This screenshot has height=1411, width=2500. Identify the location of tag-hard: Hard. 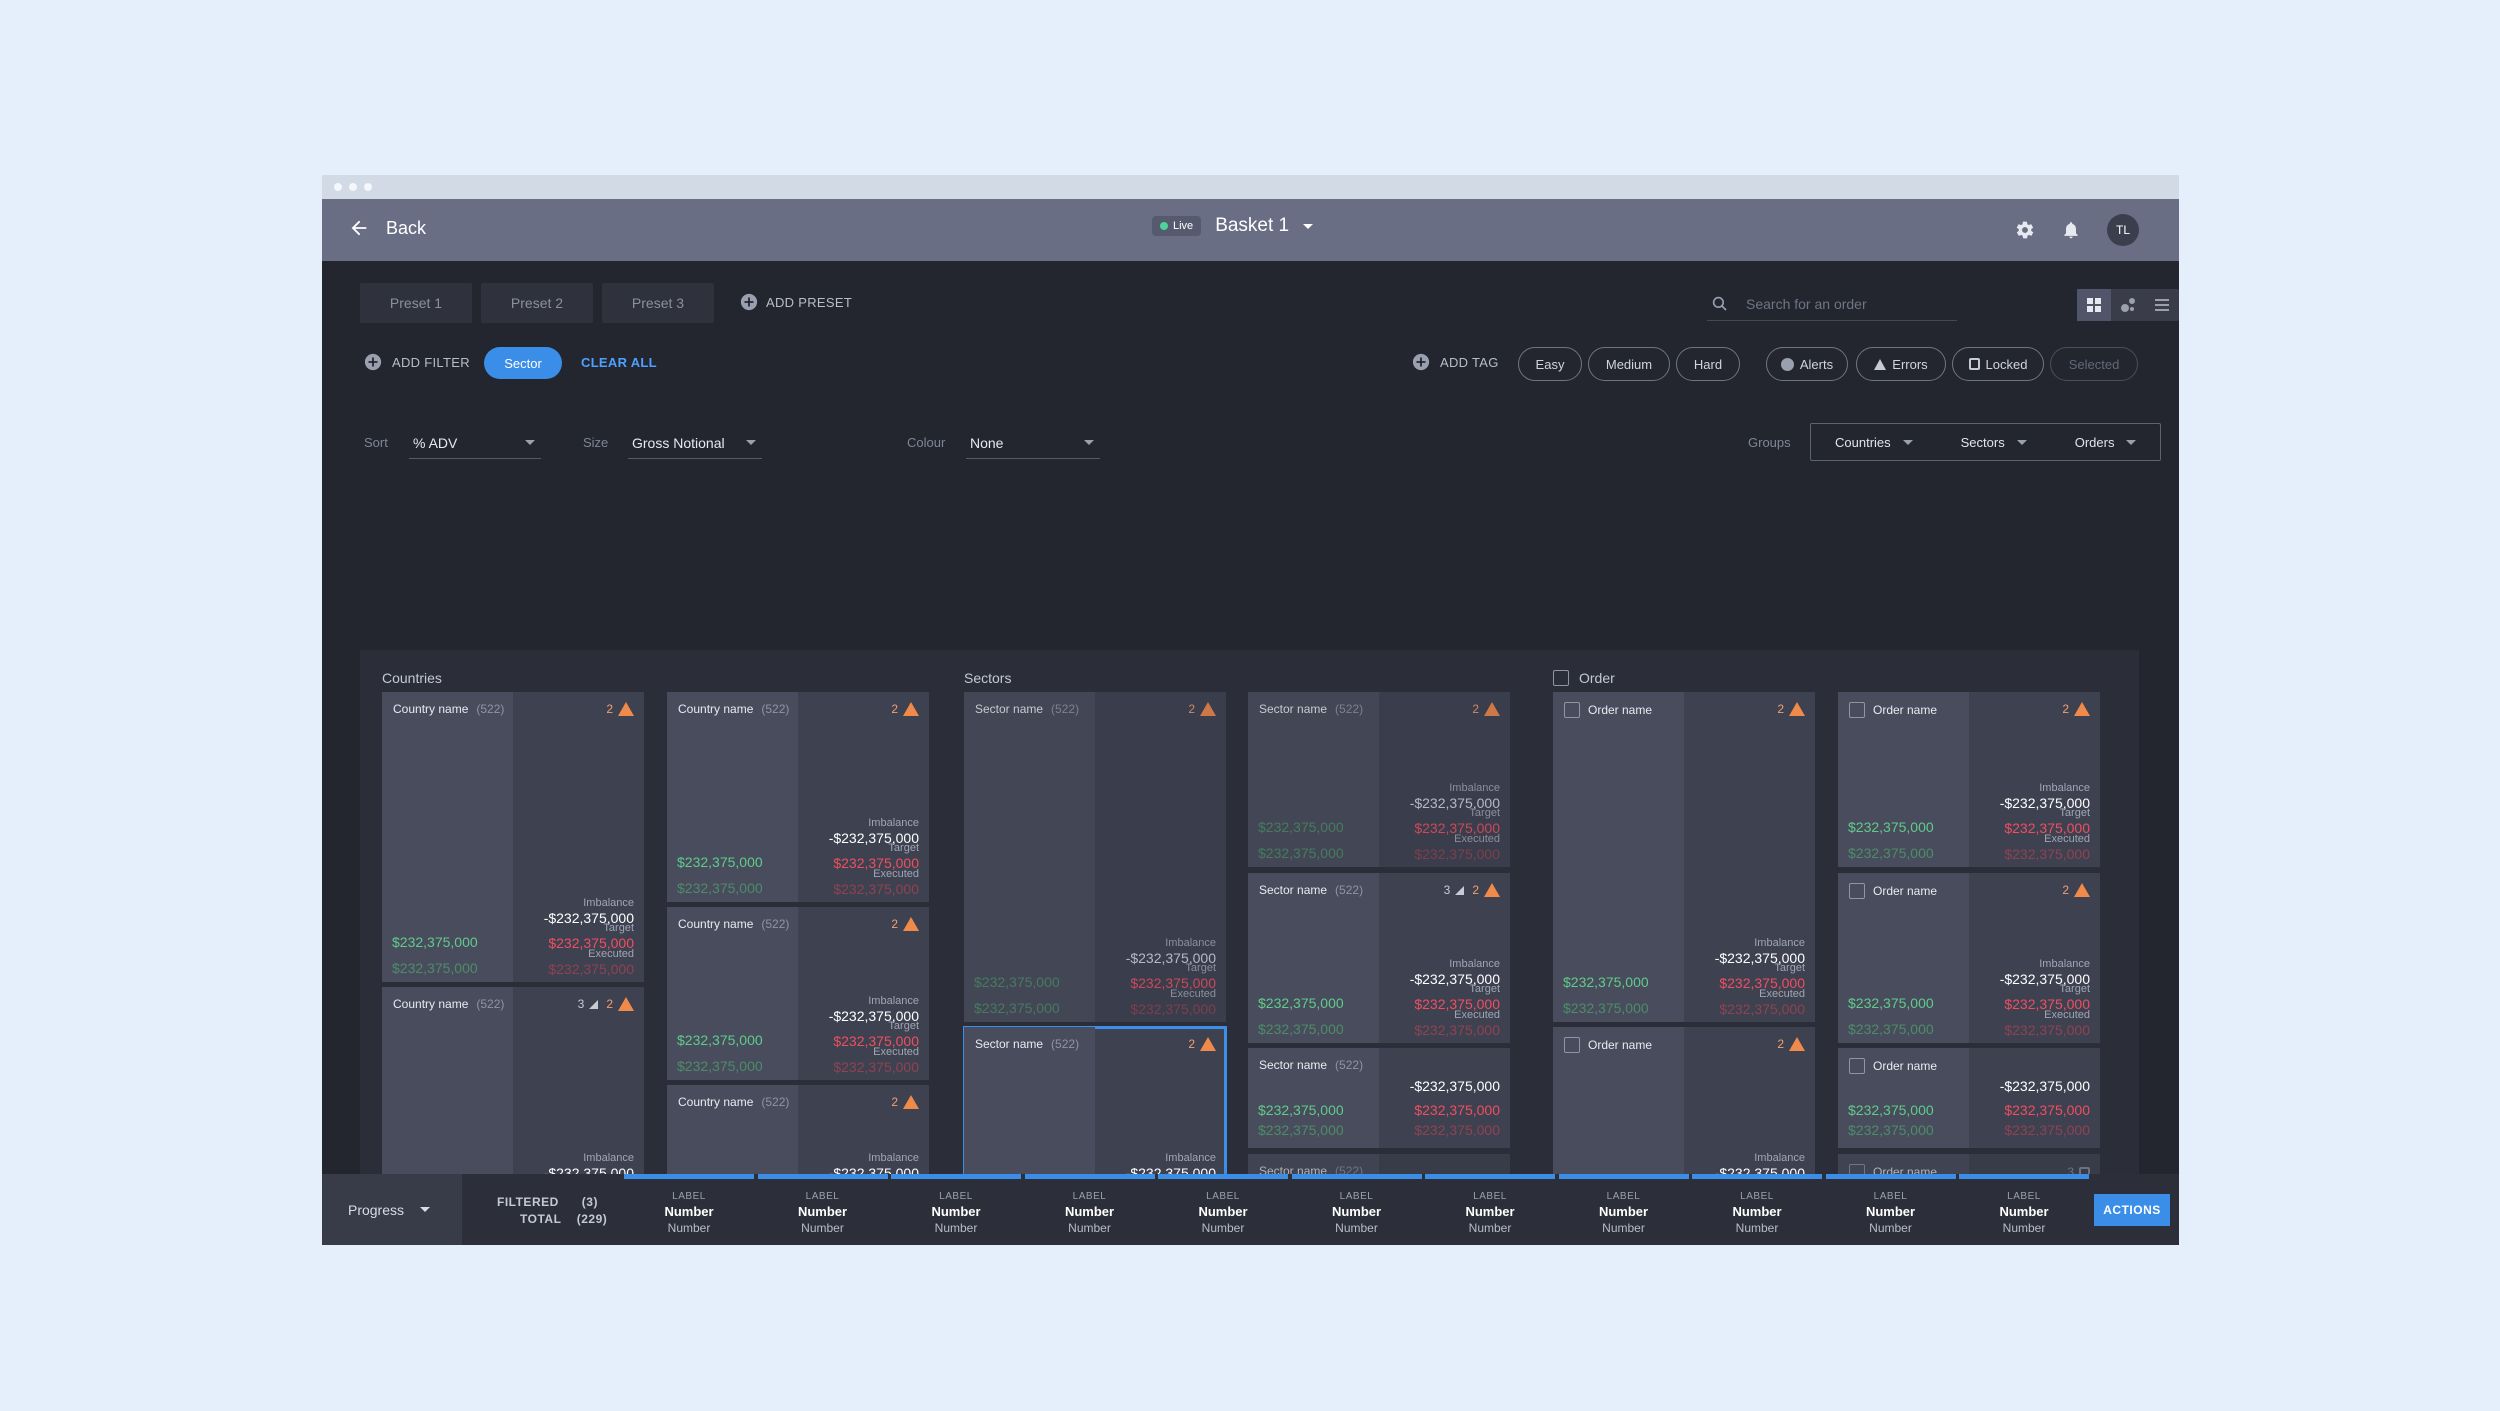
(1708, 364).